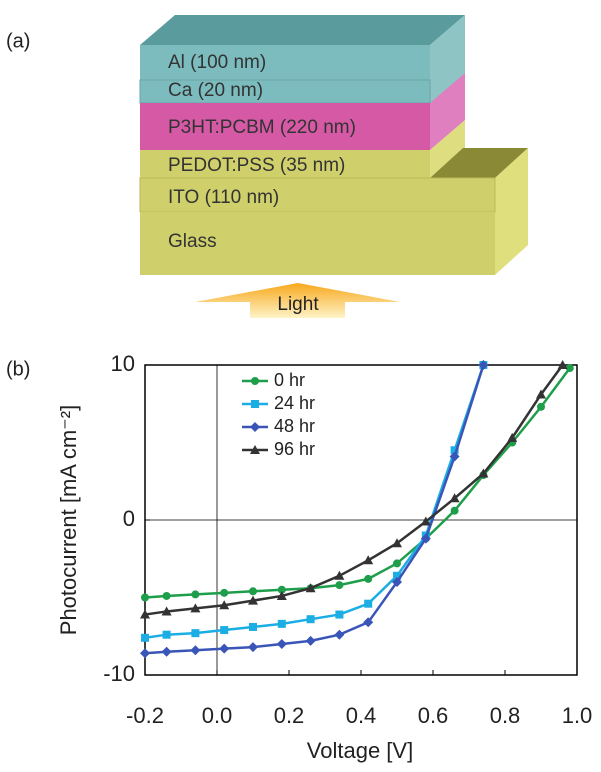 Image resolution: width=601 pixels, height=772 pixels. I want to click on x-tick-label: 1.0, so click(577, 715).